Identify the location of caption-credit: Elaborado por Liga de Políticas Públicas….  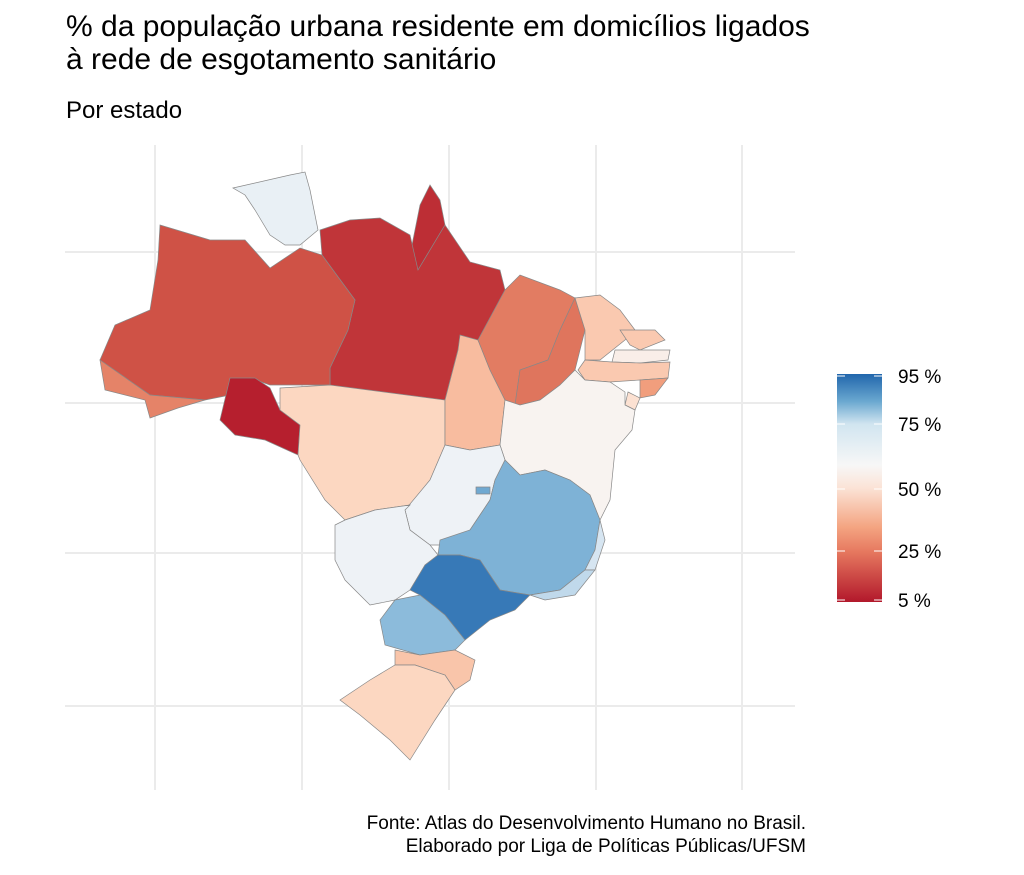
(605, 846).